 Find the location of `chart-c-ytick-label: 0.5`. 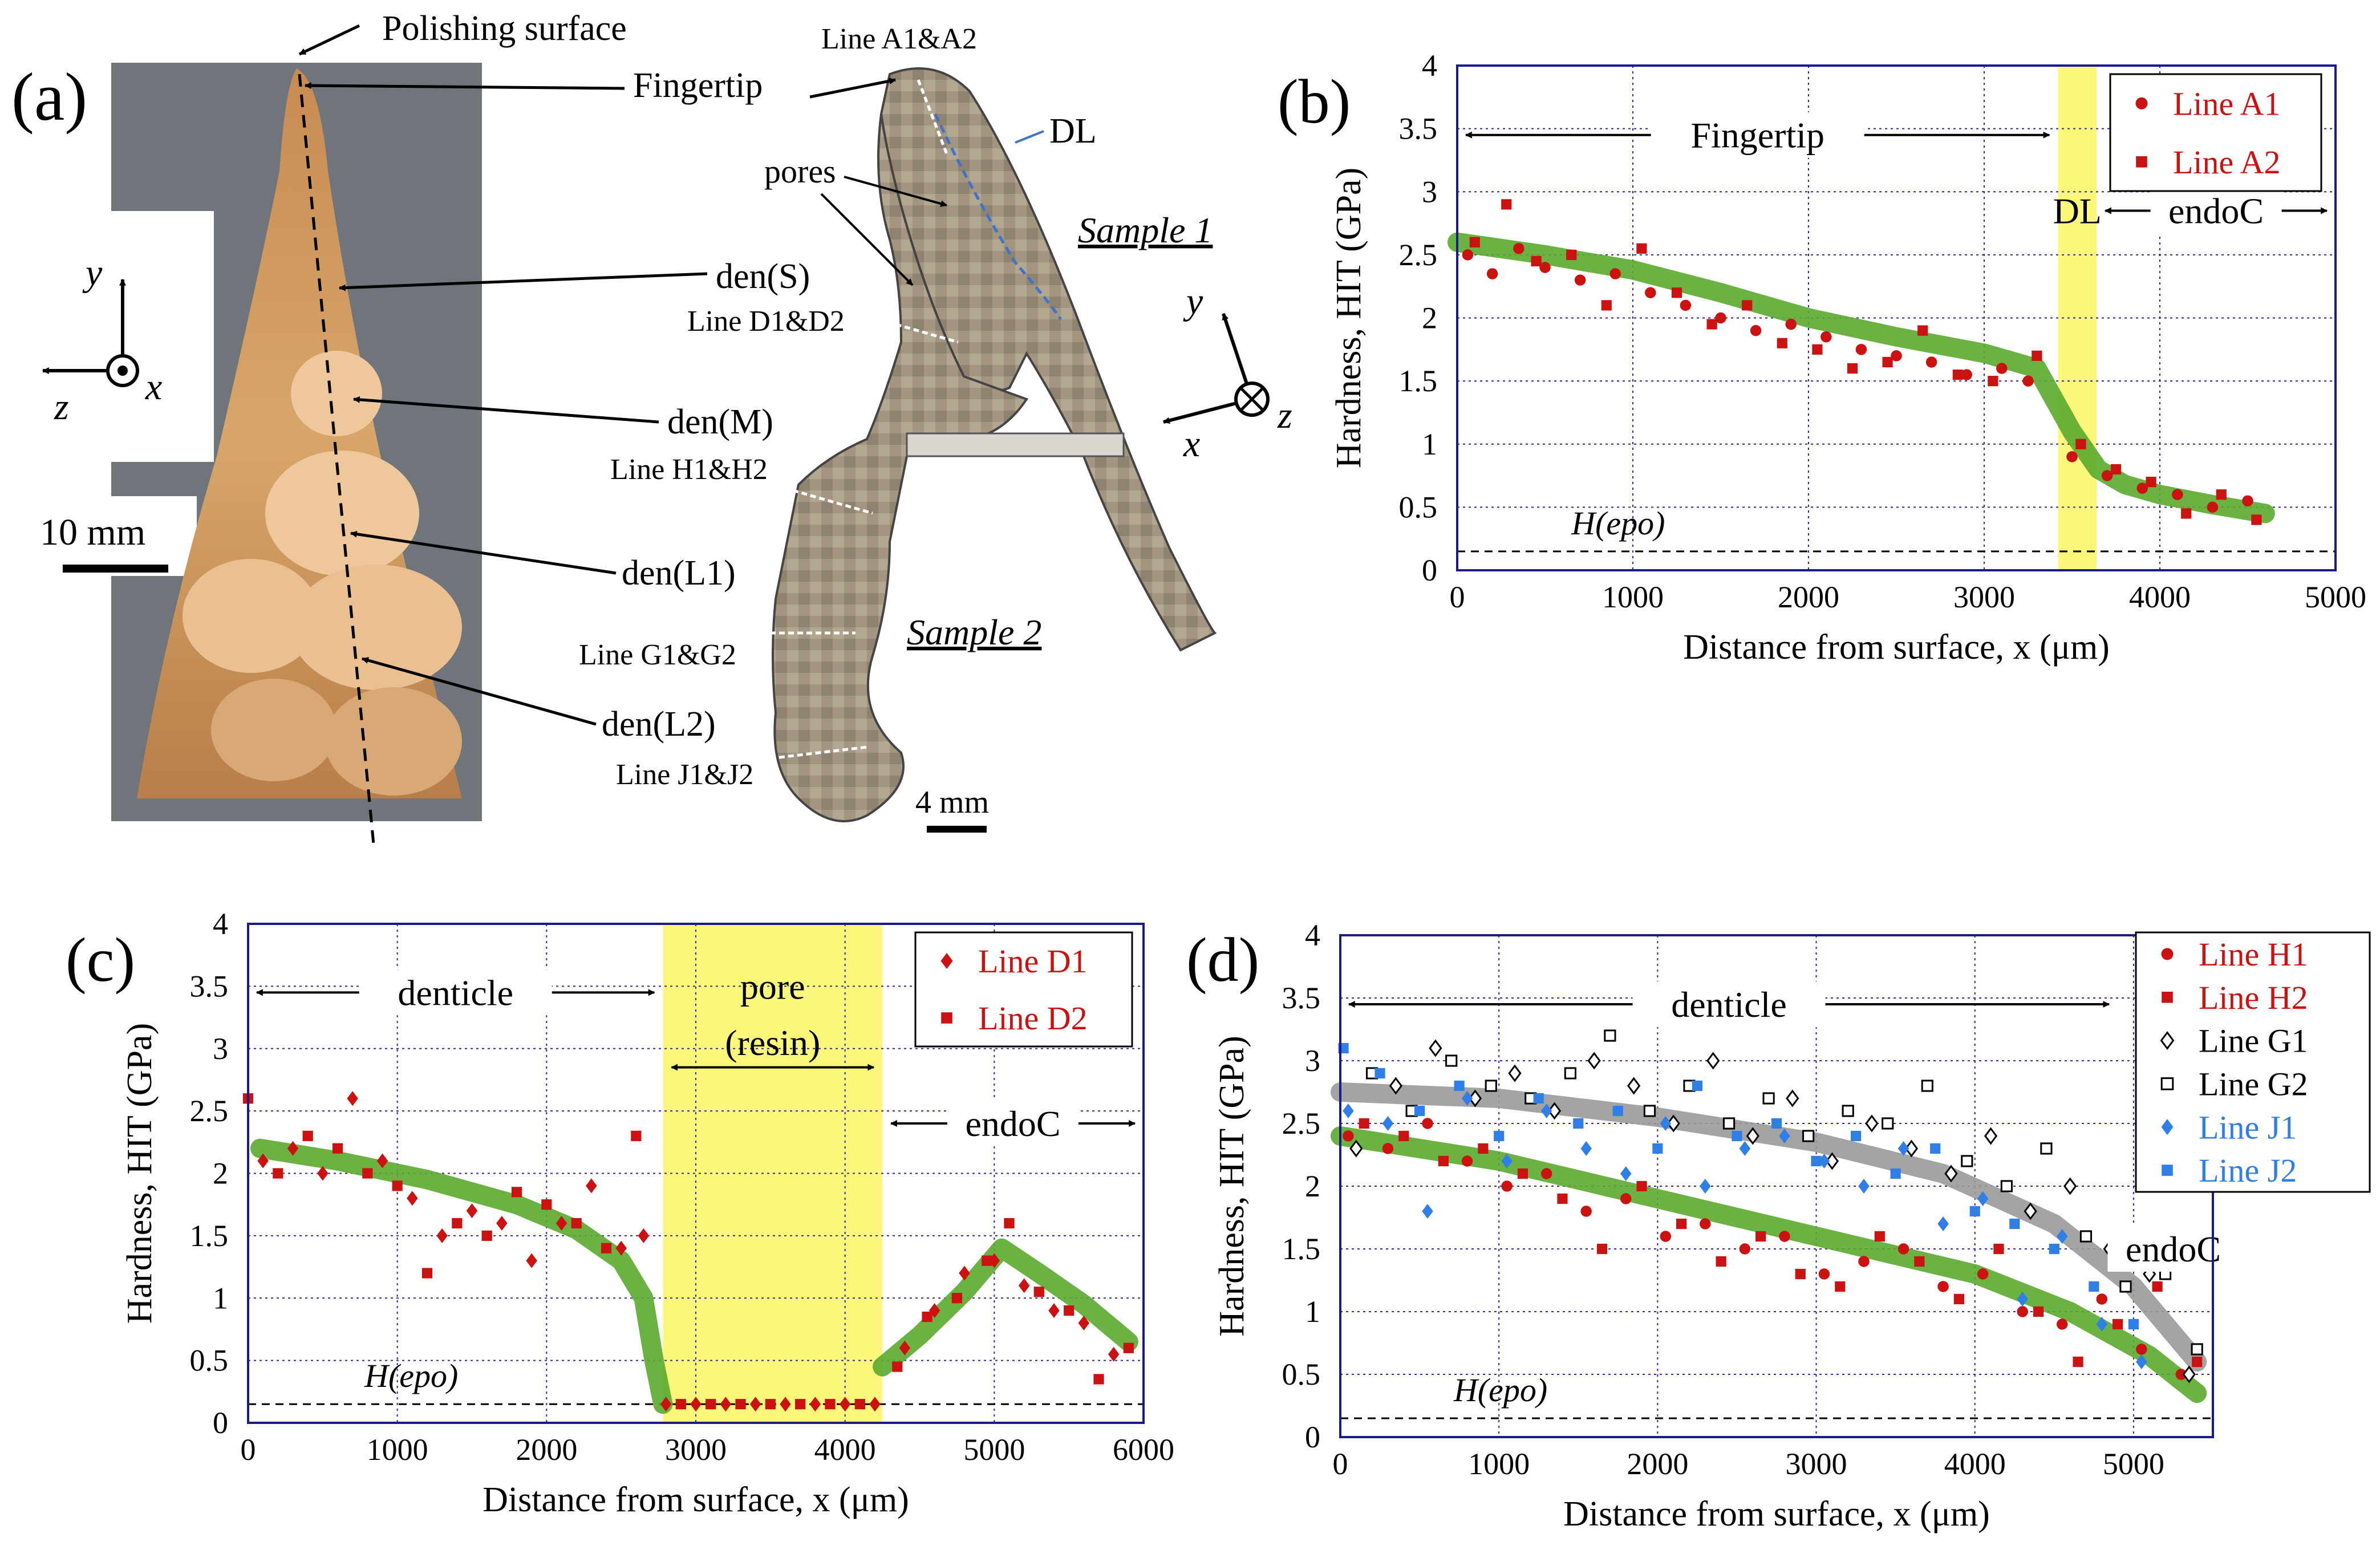

chart-c-ytick-label: 0.5 is located at coordinates (209, 1361).